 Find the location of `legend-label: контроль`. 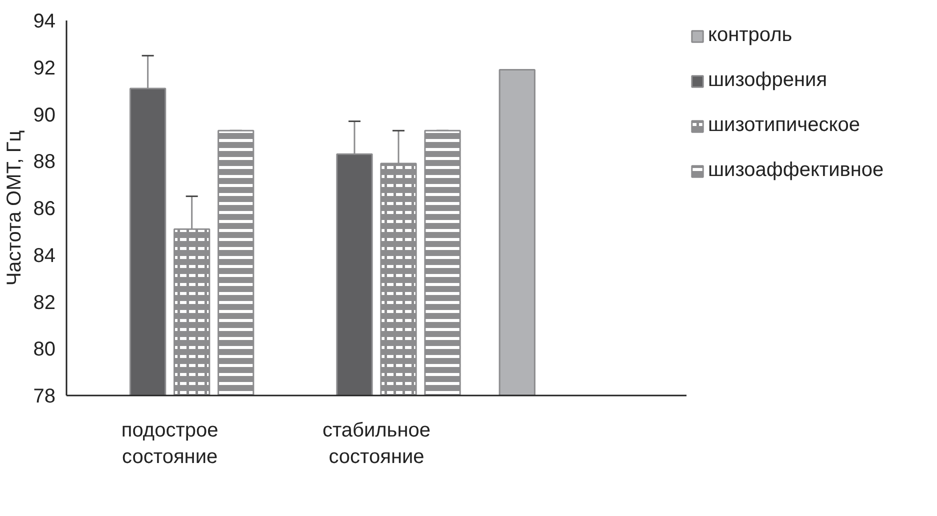

legend-label: контроль is located at coordinates (750, 35).